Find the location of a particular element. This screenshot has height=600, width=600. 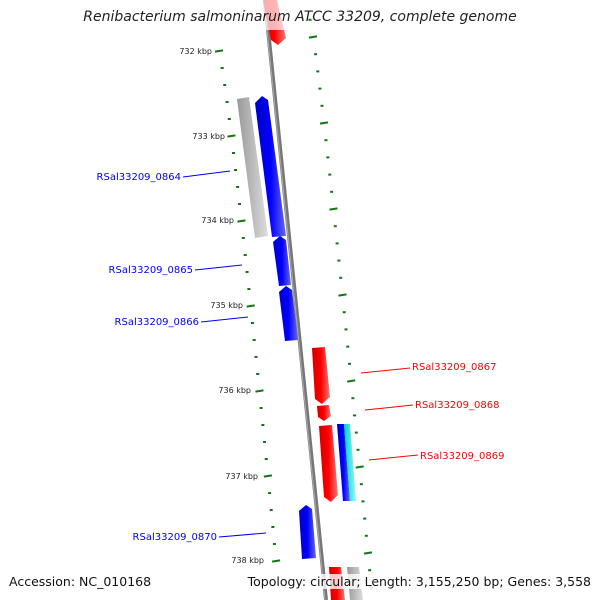

tick-label: 736 kbp is located at coordinates (234, 390).